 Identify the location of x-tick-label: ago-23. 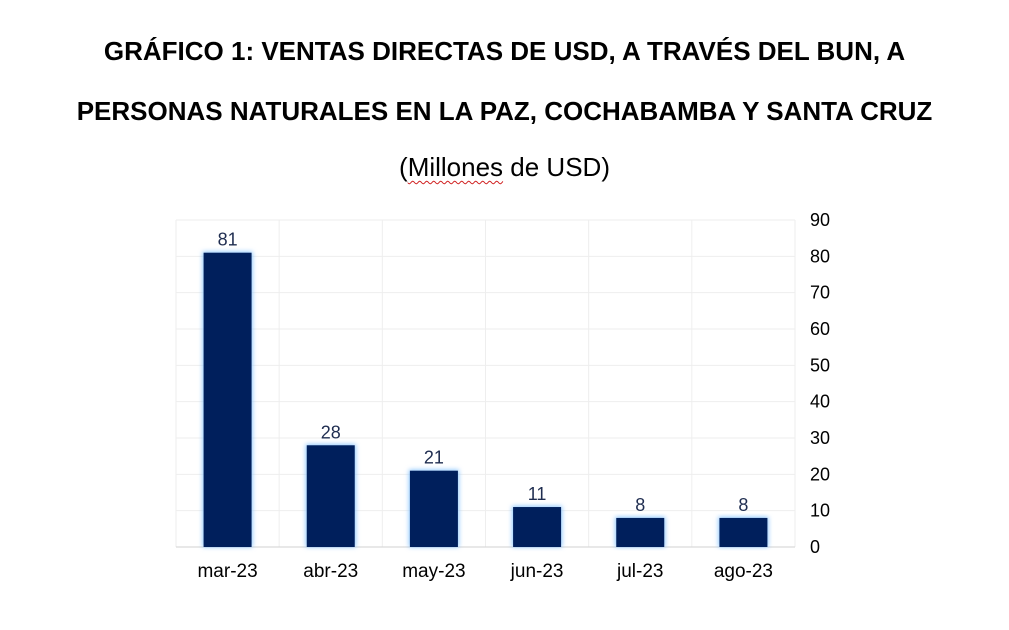
(743, 571).